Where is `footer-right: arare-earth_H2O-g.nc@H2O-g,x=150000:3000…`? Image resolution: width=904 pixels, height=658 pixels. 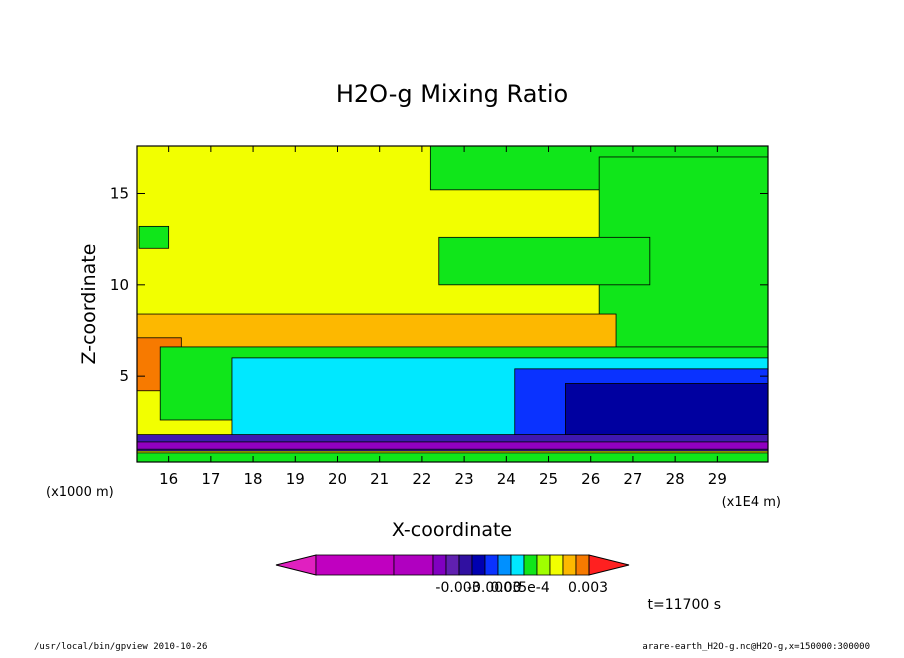
footer-right: arare-earth_H2O-g.nc@H2O-g,x=150000:3000… is located at coordinates (756, 647).